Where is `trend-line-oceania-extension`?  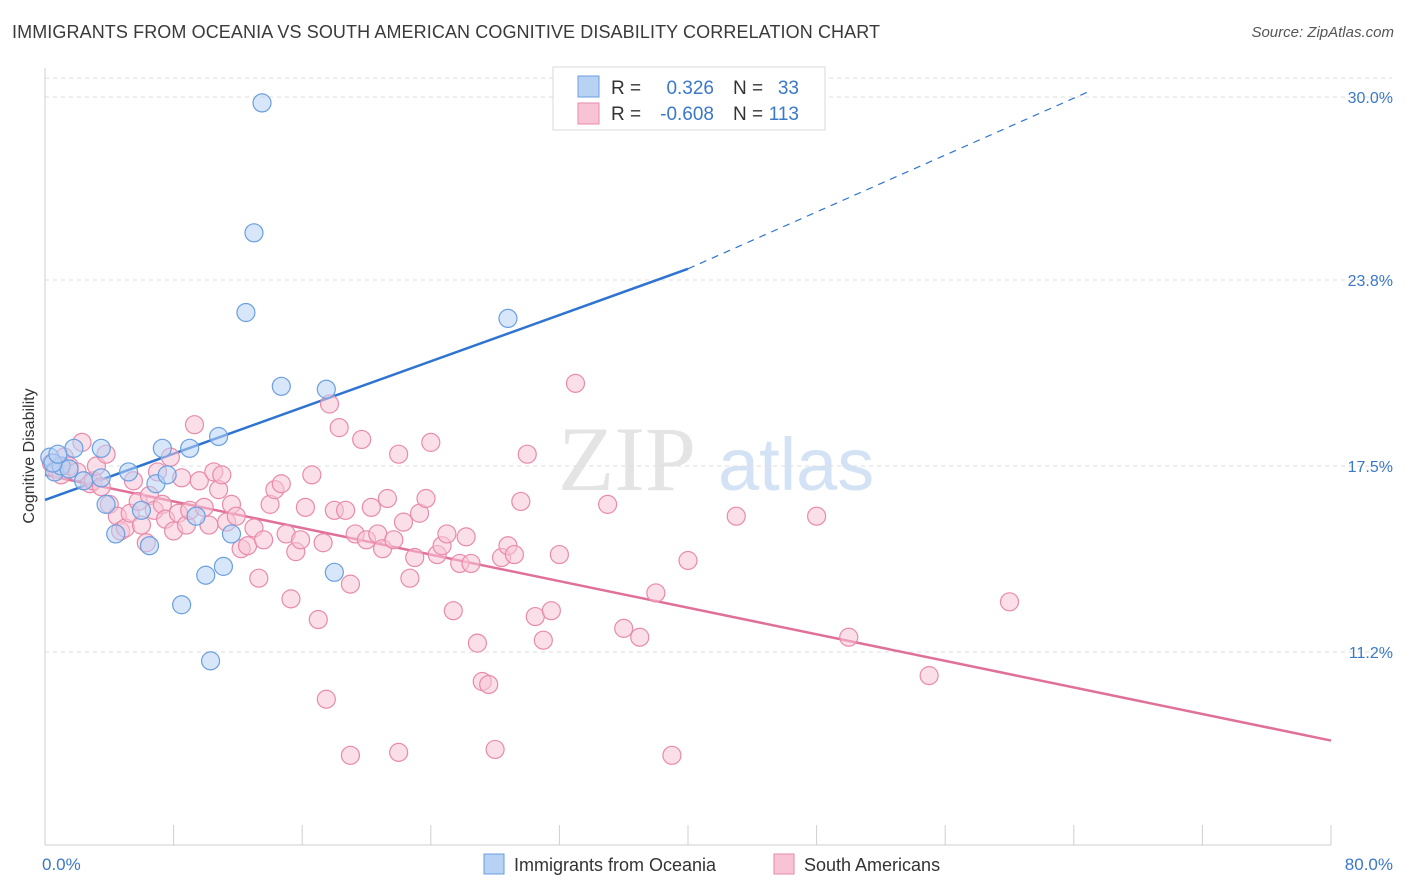
trend-line-oceania-extension is located at coordinates (889, 180).